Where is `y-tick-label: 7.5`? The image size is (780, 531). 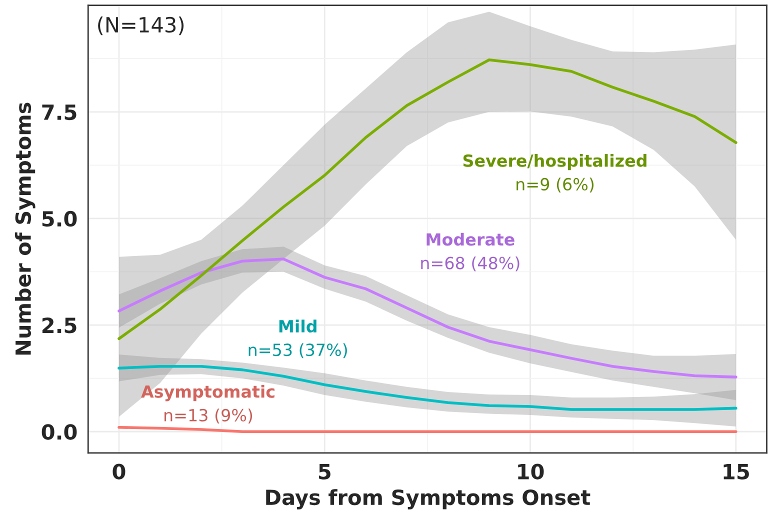
y-tick-label: 7.5 is located at coordinates (59, 112).